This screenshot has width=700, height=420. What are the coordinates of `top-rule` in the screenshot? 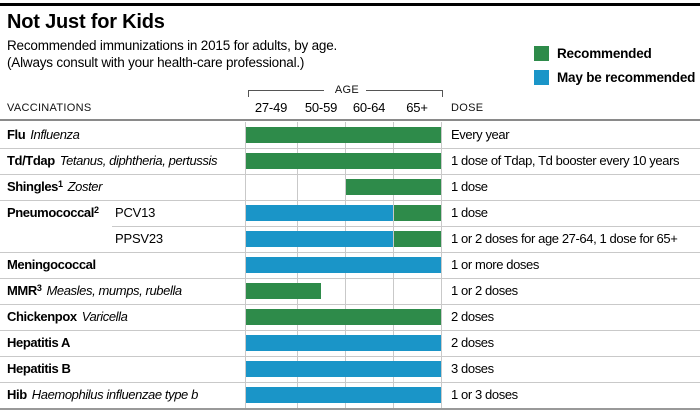 It's located at (350, 4).